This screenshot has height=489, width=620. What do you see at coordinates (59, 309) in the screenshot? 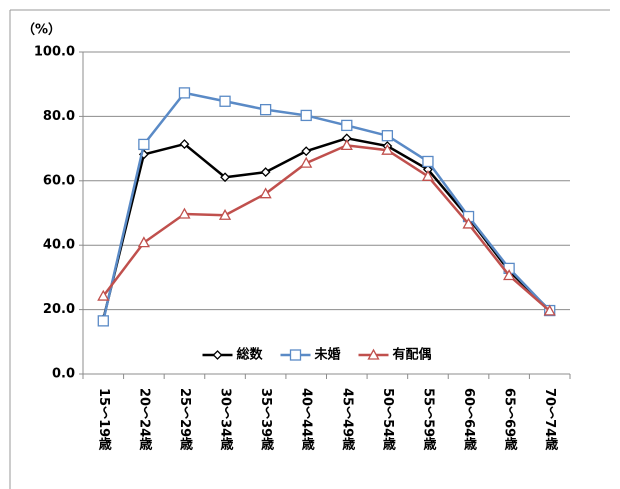
I see `y-tick-label: 20.0` at bounding box center [59, 309].